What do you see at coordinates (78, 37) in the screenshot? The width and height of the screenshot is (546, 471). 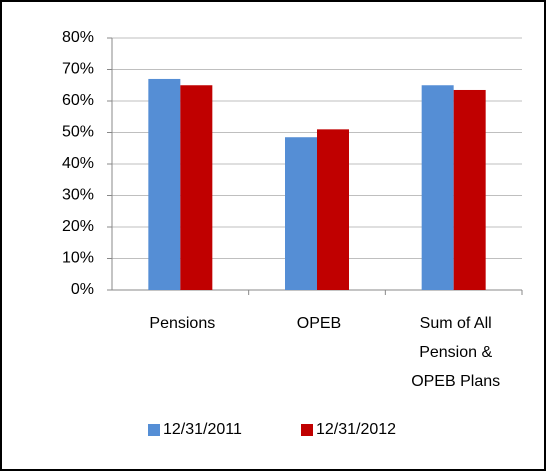 I see `y-tick-label: 80%` at bounding box center [78, 37].